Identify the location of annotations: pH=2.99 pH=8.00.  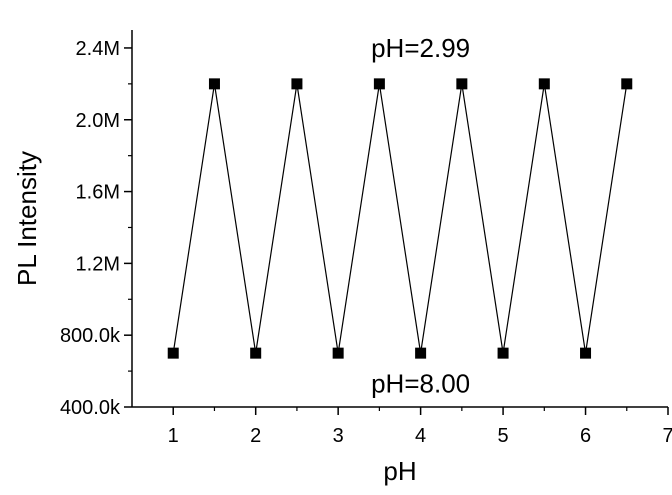
(420, 216).